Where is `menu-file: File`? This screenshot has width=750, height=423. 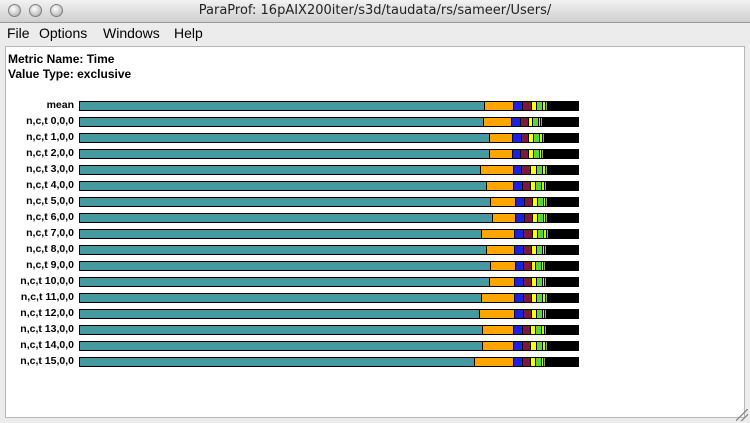
menu-file: File is located at coordinates (18, 33).